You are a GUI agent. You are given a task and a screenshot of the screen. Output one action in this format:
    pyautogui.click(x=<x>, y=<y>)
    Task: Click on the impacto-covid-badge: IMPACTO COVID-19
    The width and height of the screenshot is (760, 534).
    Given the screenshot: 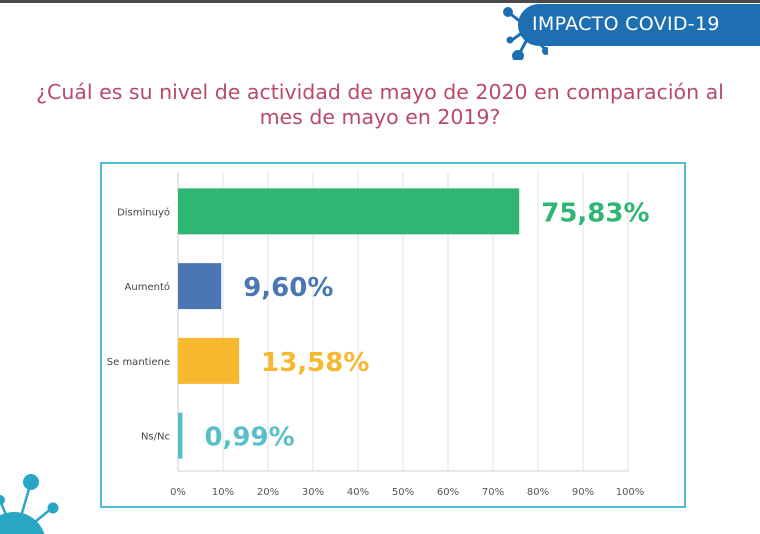 What is the action you would take?
    pyautogui.click(x=624, y=30)
    